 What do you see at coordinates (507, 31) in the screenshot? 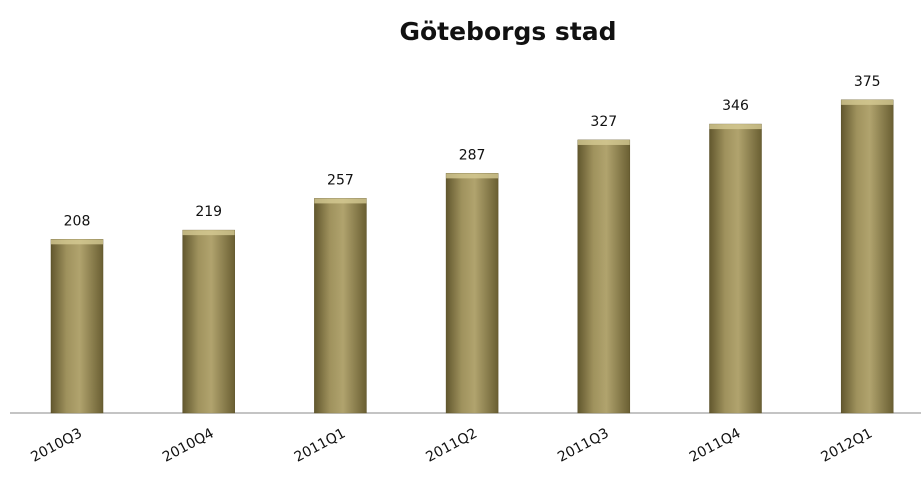
I see `chart-title: Göteborgs stad` at bounding box center [507, 31].